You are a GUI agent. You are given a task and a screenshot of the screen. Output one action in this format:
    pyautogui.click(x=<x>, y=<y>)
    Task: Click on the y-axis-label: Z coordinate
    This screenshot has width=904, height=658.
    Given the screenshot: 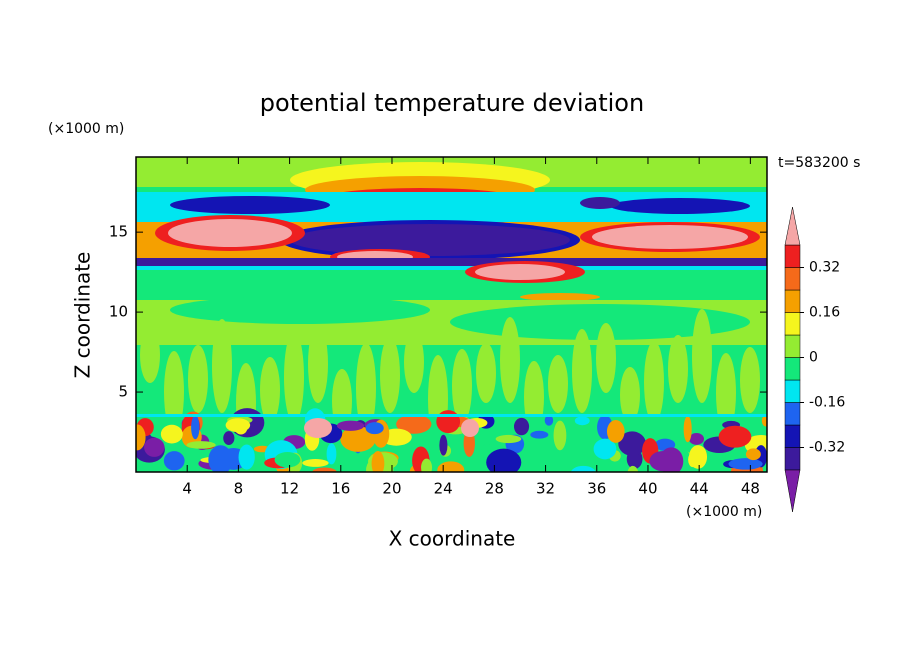 What is the action you would take?
    pyautogui.click(x=83, y=315)
    